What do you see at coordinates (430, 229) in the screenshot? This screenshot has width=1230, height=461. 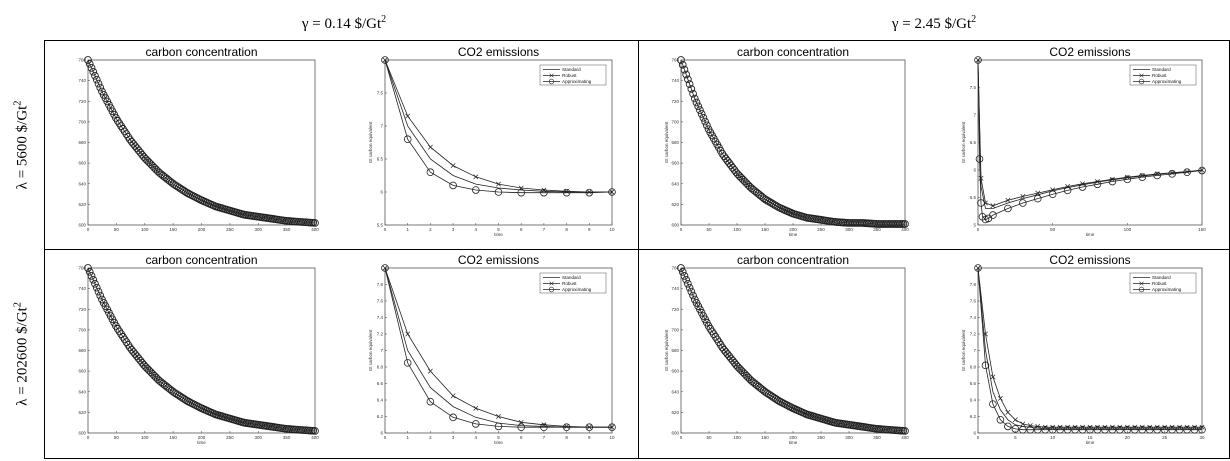 I see `x-tick-label: 2` at bounding box center [430, 229].